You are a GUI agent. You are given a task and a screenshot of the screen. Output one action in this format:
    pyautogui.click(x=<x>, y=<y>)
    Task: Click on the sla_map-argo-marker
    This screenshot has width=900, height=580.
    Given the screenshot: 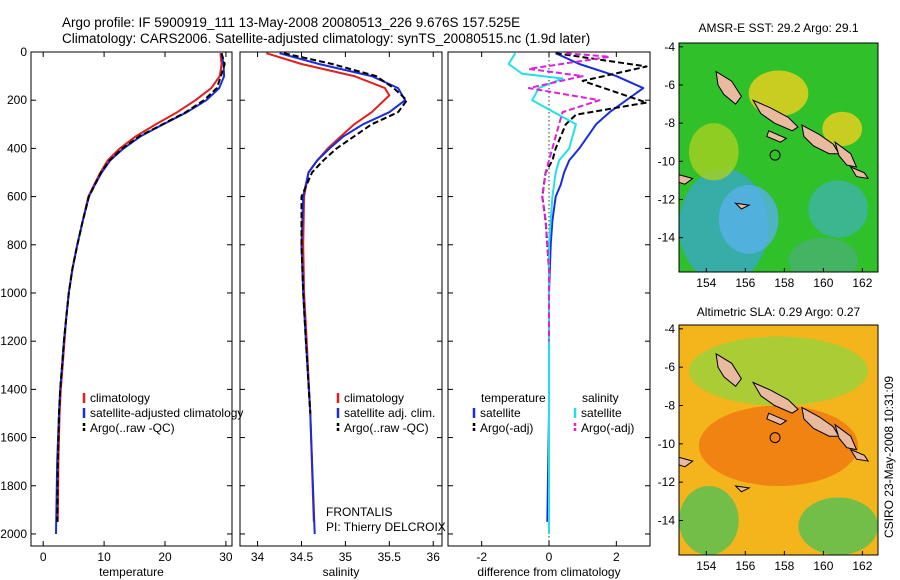 What is the action you would take?
    pyautogui.click(x=775, y=438)
    